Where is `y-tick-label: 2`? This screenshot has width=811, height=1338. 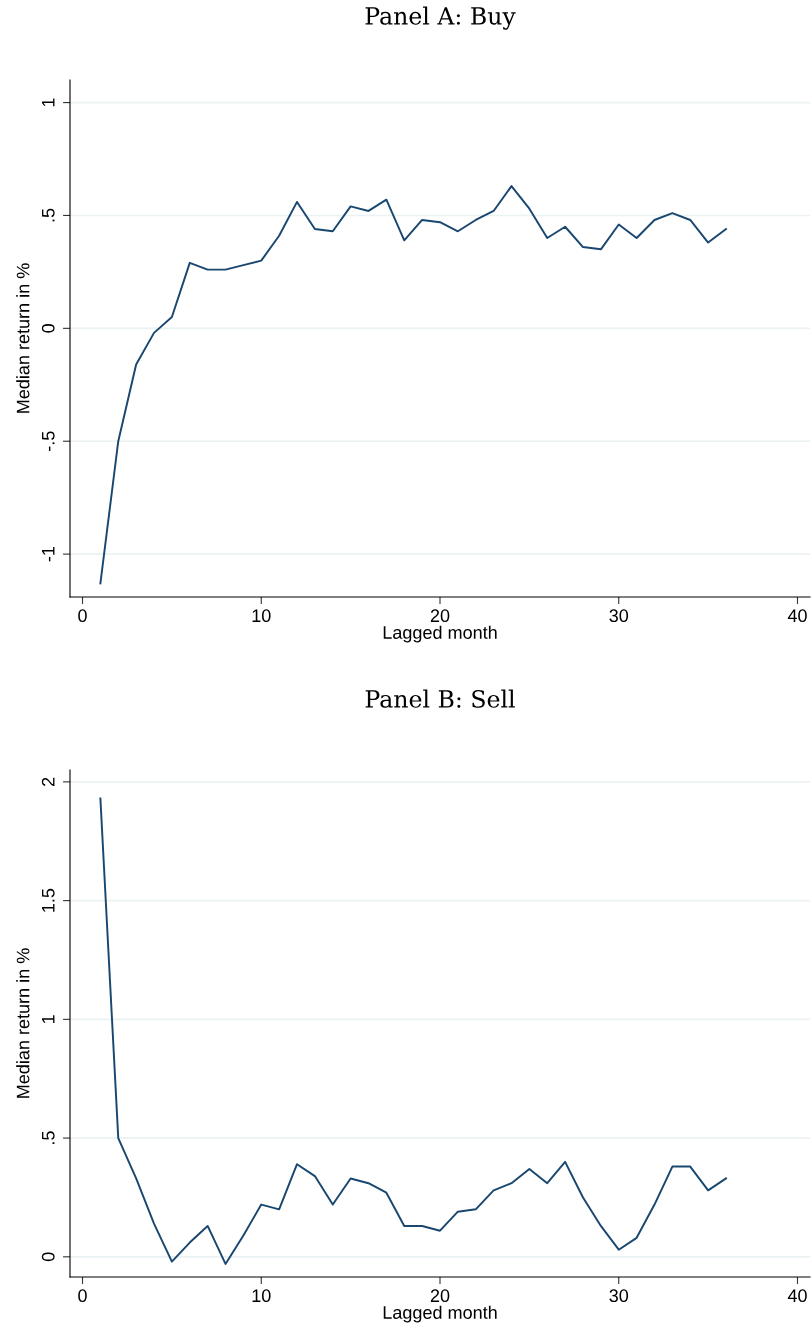
y-tick-label: 2 is located at coordinates (48, 781).